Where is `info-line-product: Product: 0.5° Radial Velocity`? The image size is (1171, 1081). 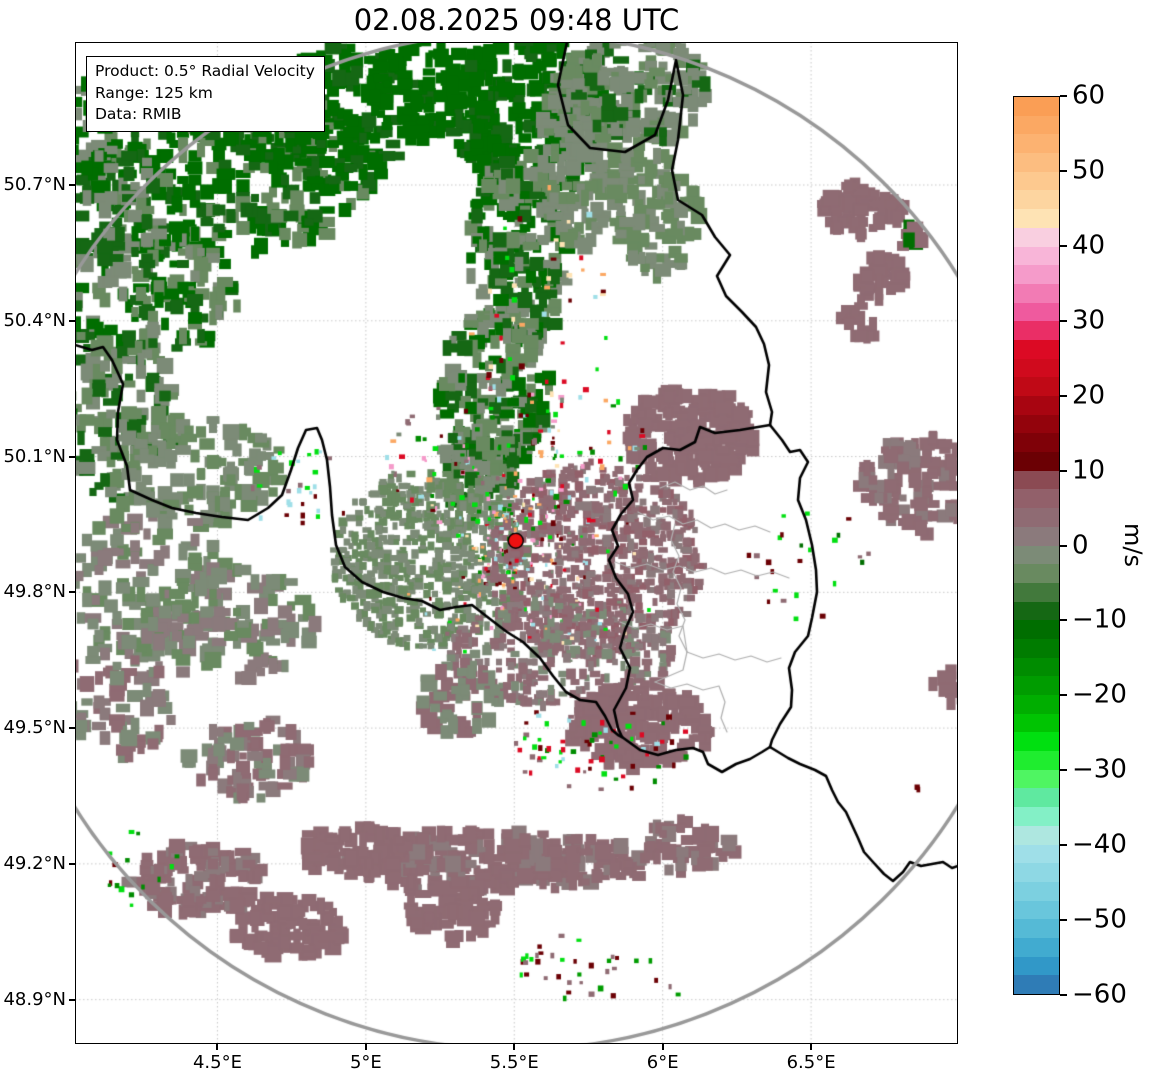 info-line-product: Product: 0.5° Radial Velocity is located at coordinates (205, 71).